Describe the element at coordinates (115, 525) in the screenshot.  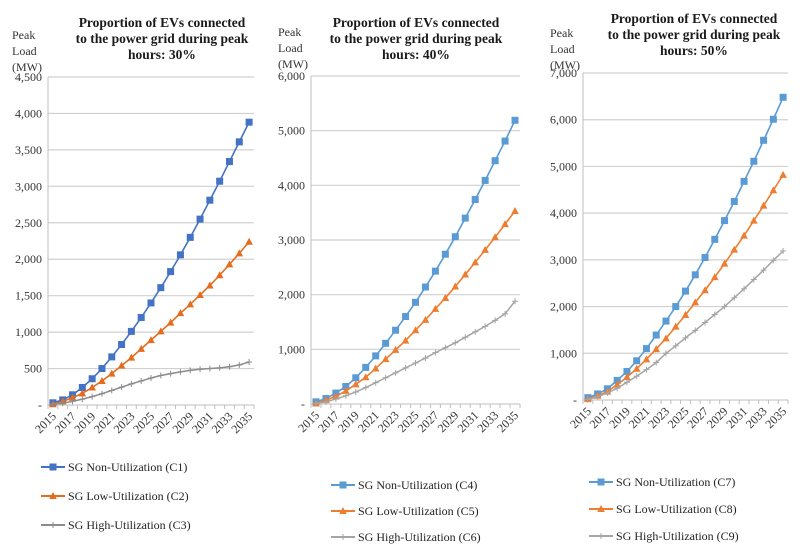
I see `legend-item: SG High-Utilization (C3)` at that location.